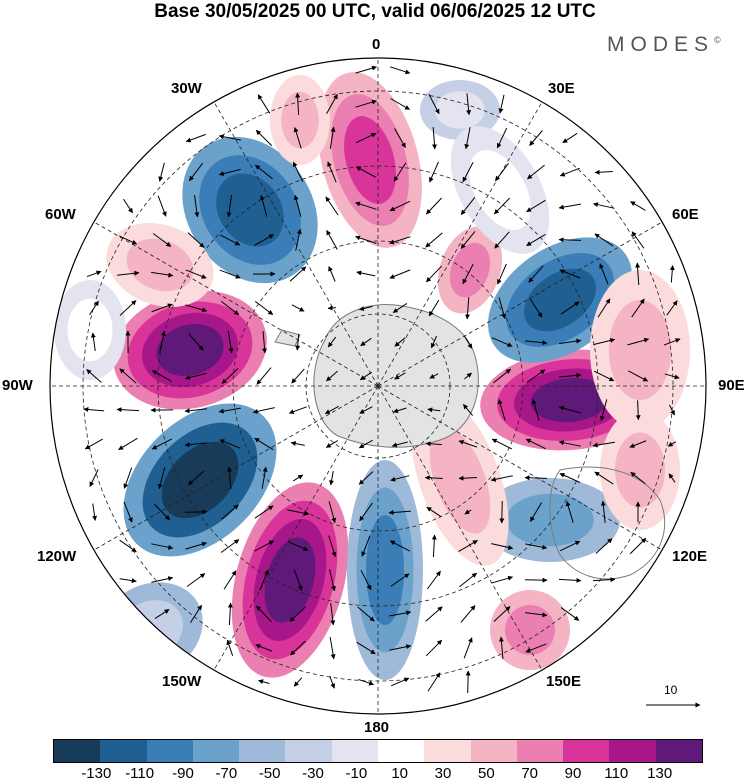  Describe the element at coordinates (731, 385) in the screenshot. I see `lon-label-90e: 90E` at that location.